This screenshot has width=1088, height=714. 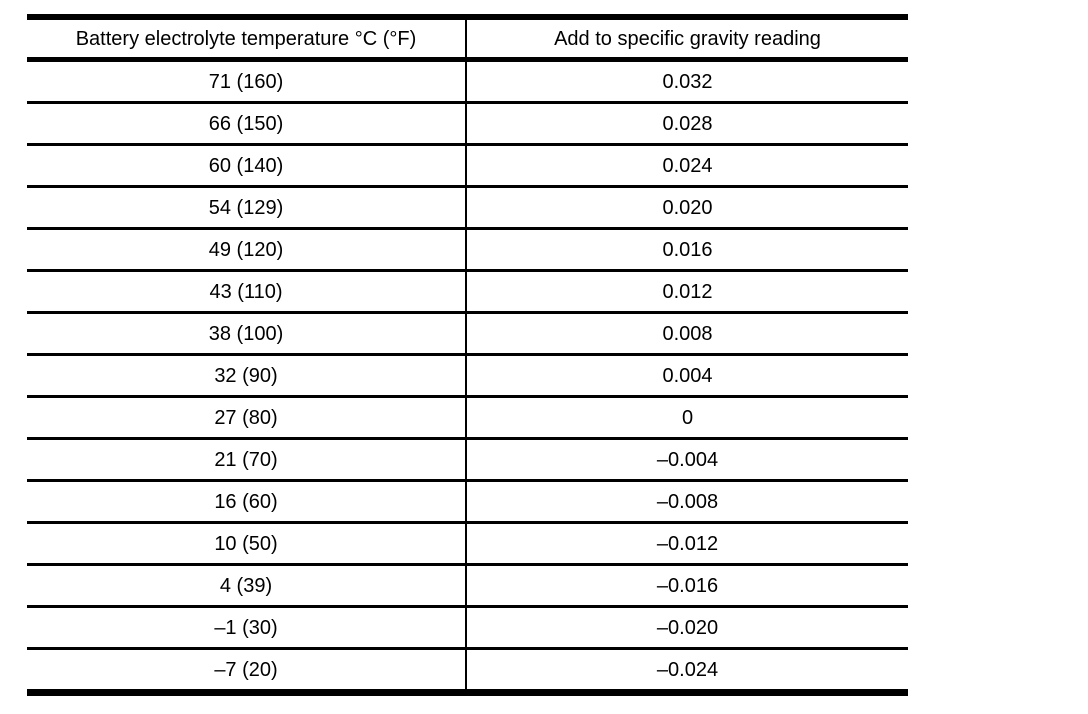 I want to click on gravity-correction-cell: –0.016, so click(x=686, y=586).